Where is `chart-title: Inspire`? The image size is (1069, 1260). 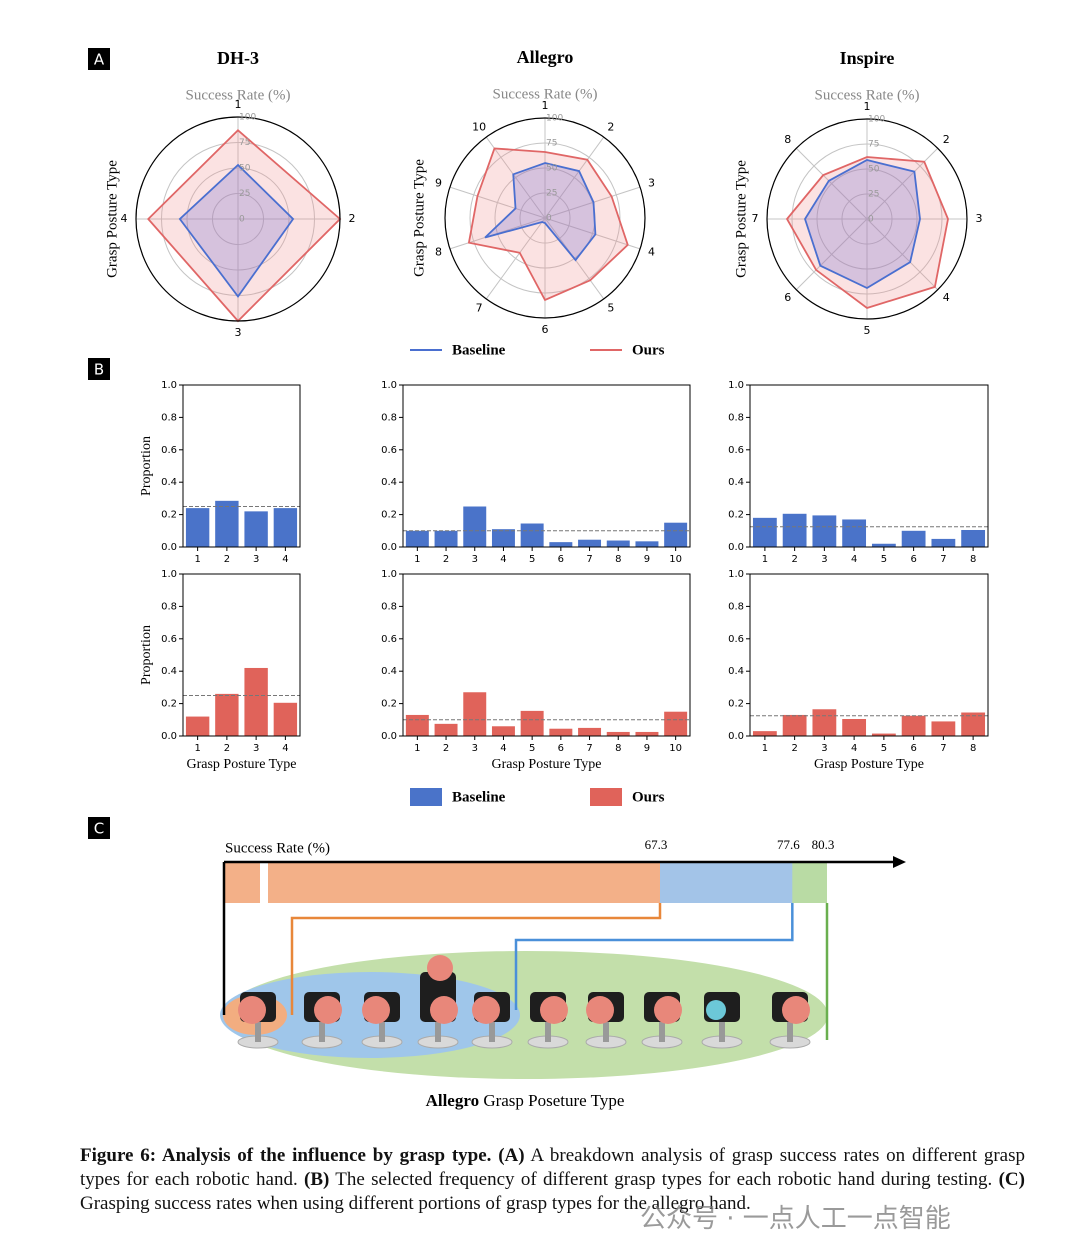 chart-title: Inspire is located at coordinates (867, 58).